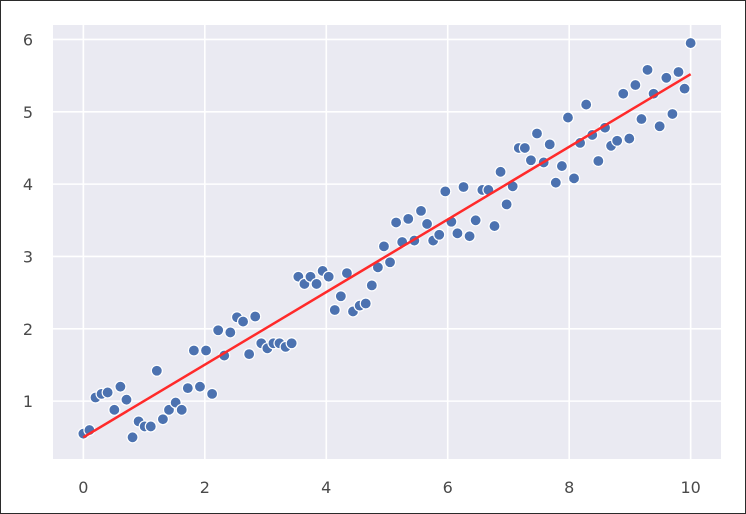  Describe the element at coordinates (389, 487) in the screenshot. I see `x-axis-ticks: 0 2 4 6 8 10` at that location.